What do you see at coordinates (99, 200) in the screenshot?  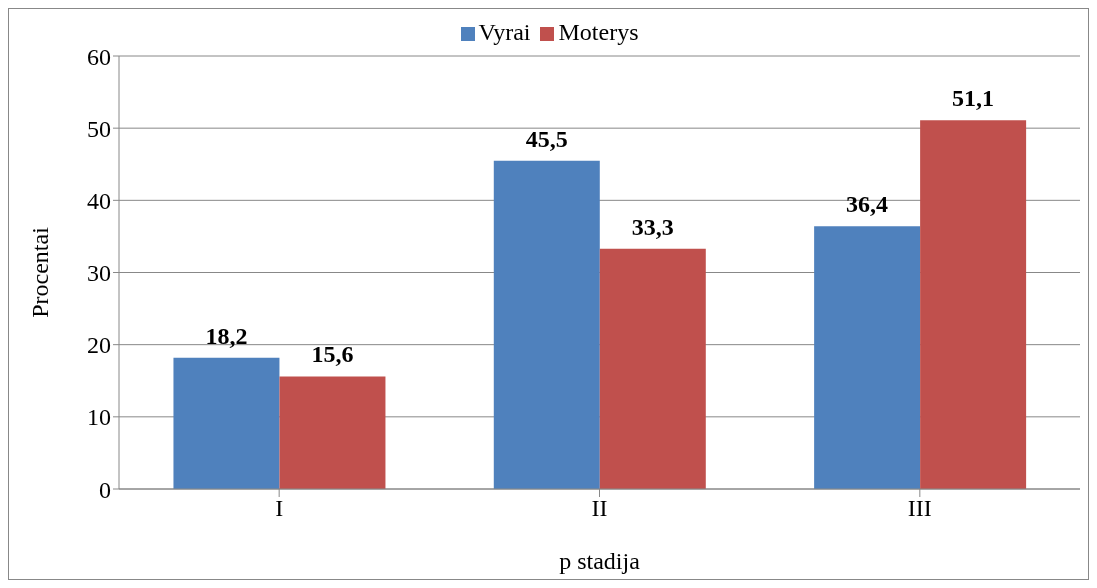 I see `y-tick-label: 40` at bounding box center [99, 200].